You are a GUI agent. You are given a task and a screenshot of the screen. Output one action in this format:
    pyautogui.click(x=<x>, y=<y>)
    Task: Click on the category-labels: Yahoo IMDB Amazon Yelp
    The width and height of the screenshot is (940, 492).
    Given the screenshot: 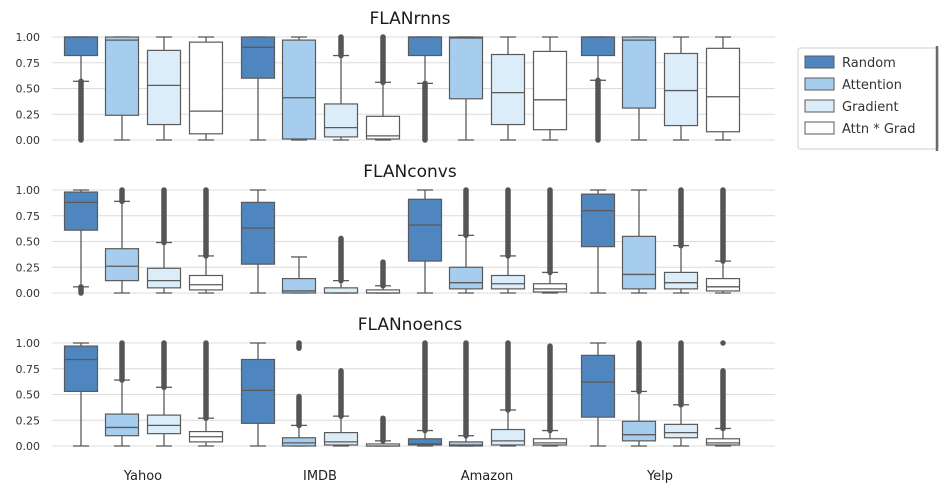 What is the action you would take?
    pyautogui.click(x=398, y=476)
    